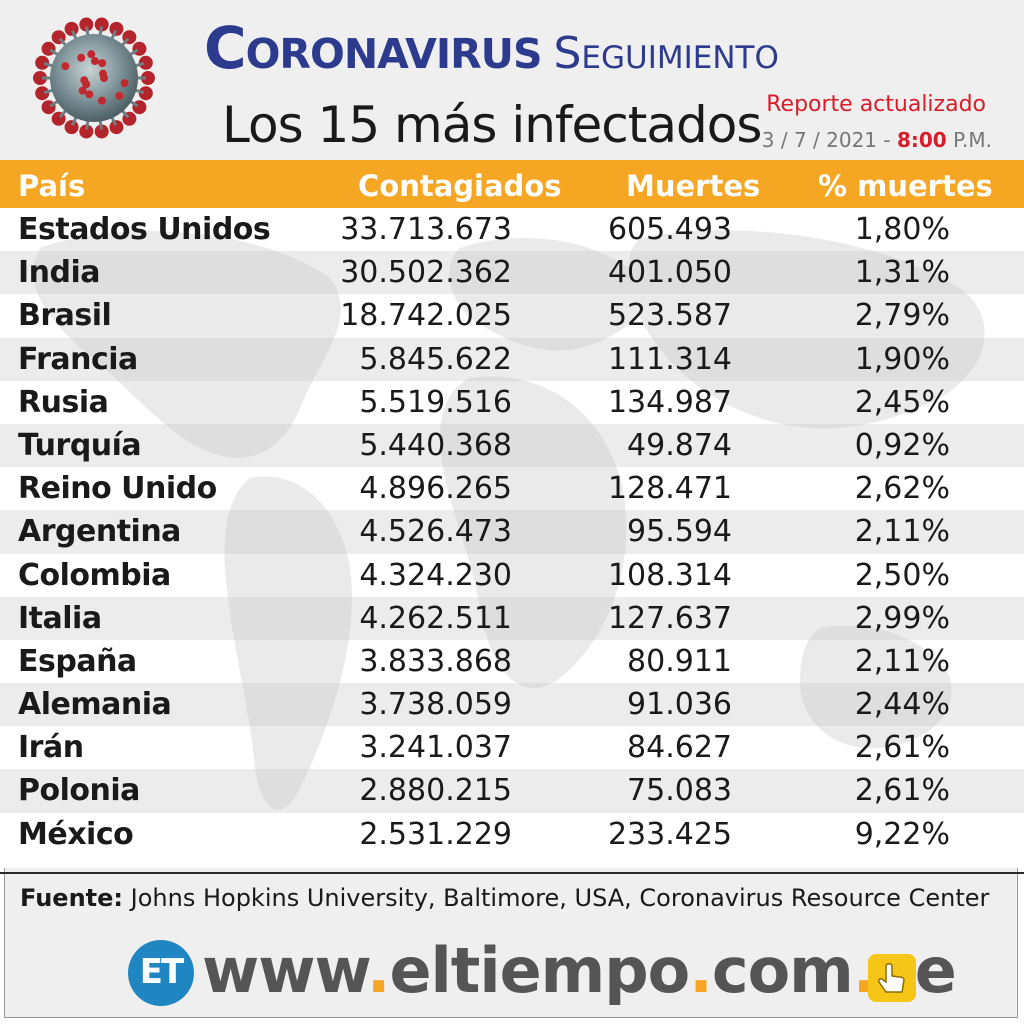  I want to click on report-datetime: 3 / 7 / 2021 - 8:00 P.M., so click(877, 140).